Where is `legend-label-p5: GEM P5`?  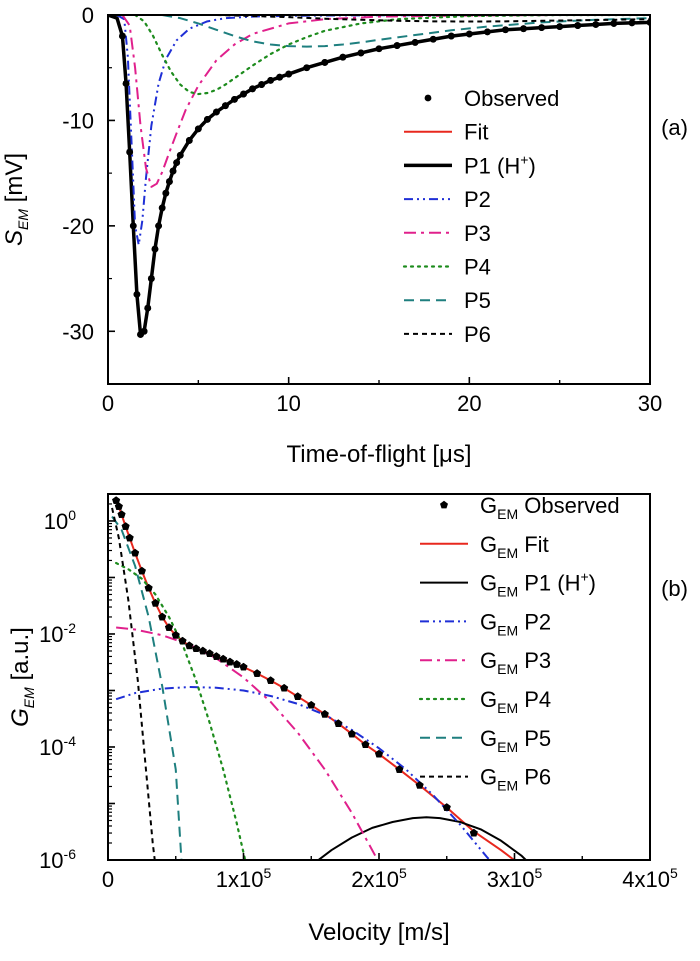
legend-label-p5: GEM P5 is located at coordinates (515, 740).